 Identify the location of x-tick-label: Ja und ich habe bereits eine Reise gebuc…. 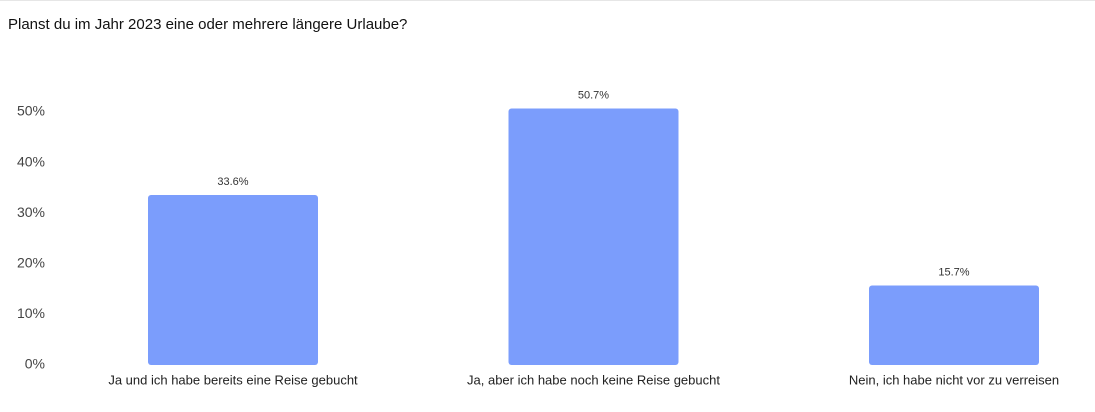
(233, 379).